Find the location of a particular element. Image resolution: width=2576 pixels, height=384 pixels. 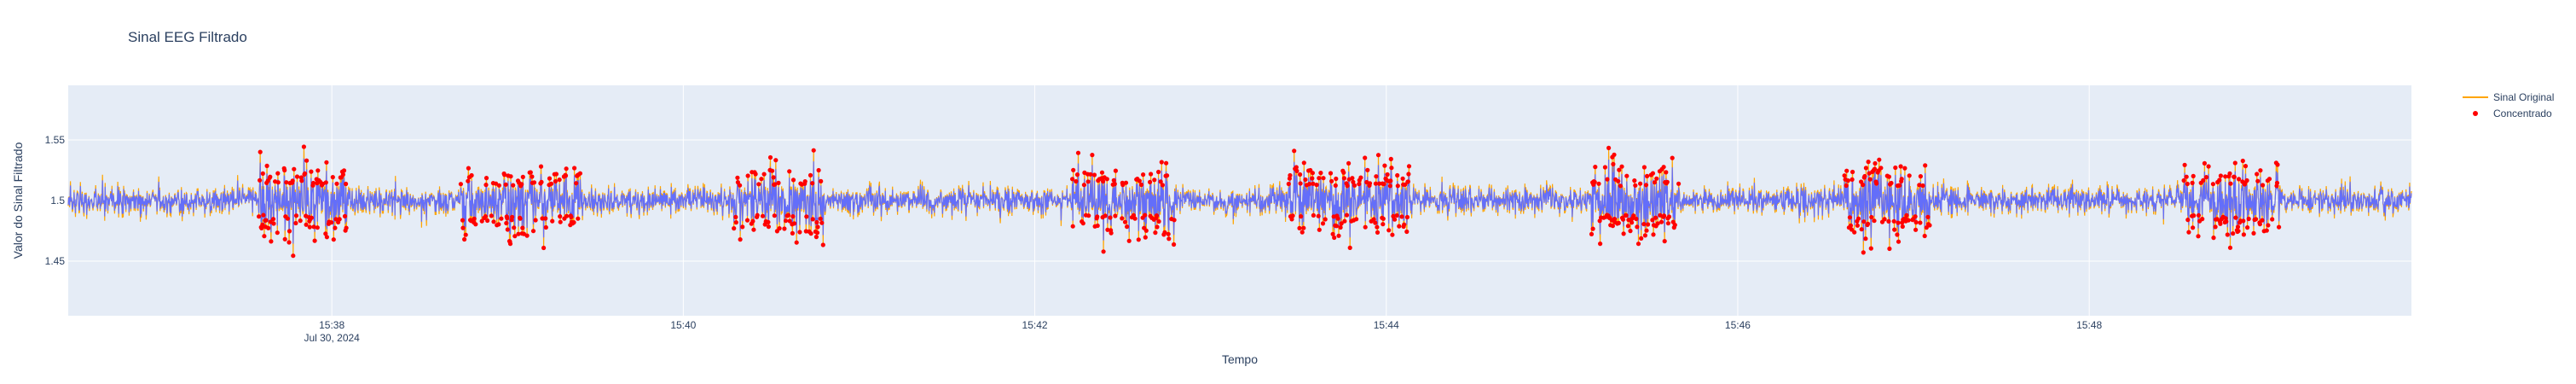

y-tick-label: 1.5 is located at coordinates (57, 201).